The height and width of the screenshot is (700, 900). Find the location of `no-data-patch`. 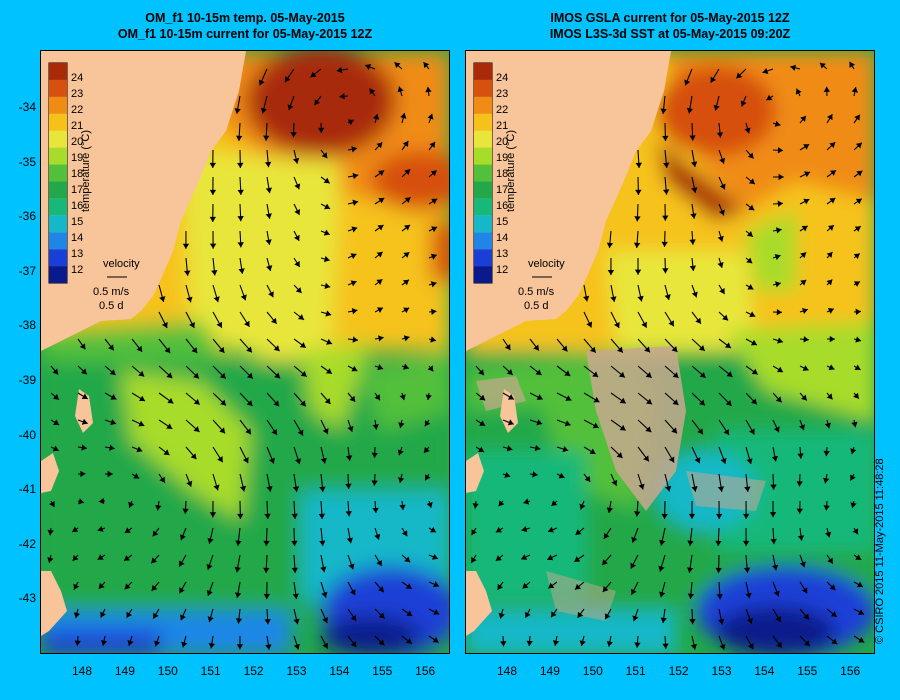

no-data-patch is located at coordinates (636, 428).